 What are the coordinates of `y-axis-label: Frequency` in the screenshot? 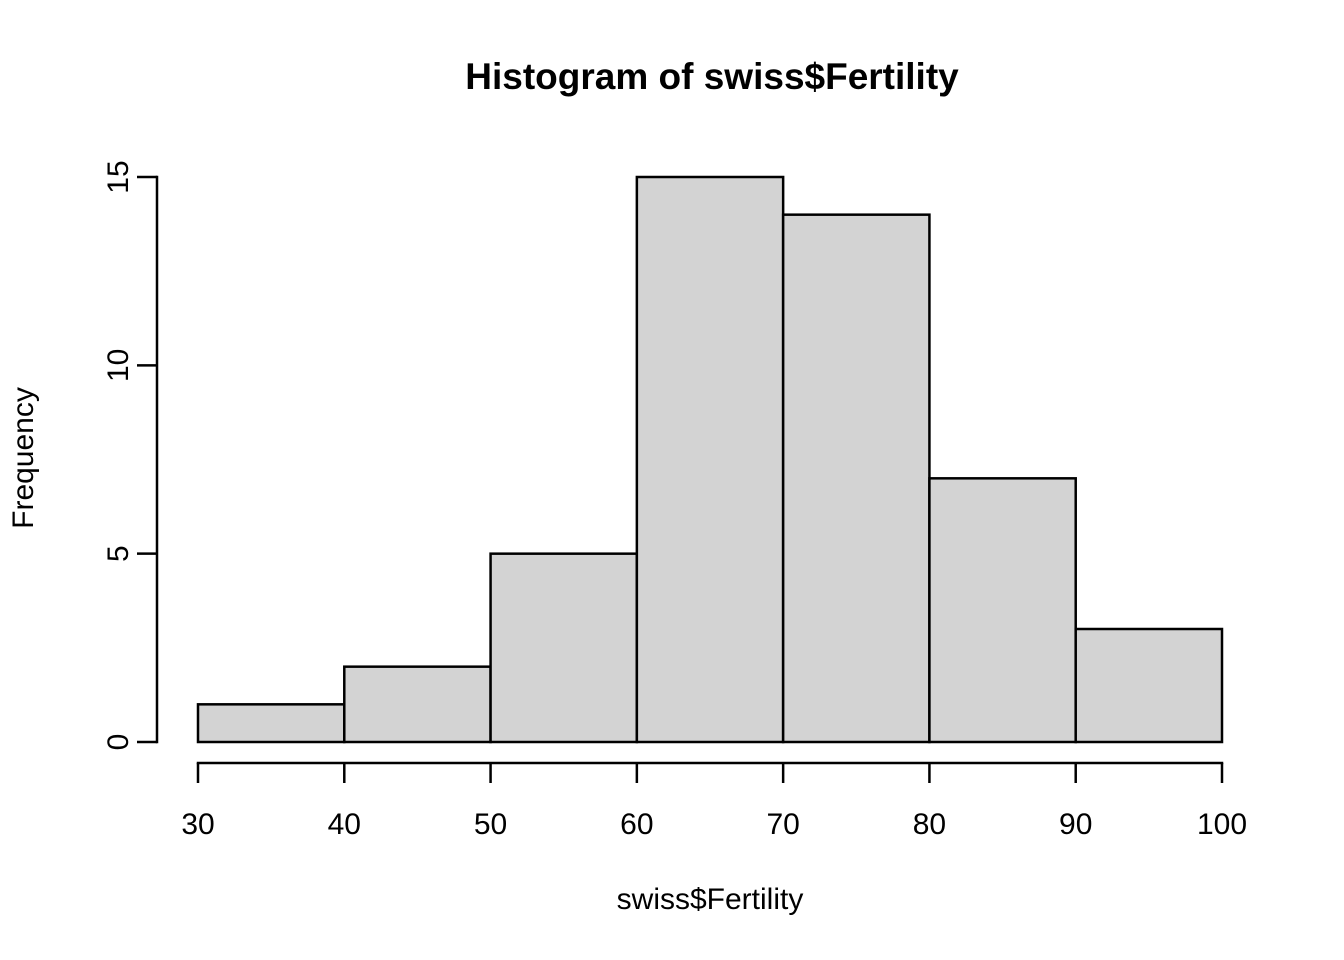 It's located at (23, 458).